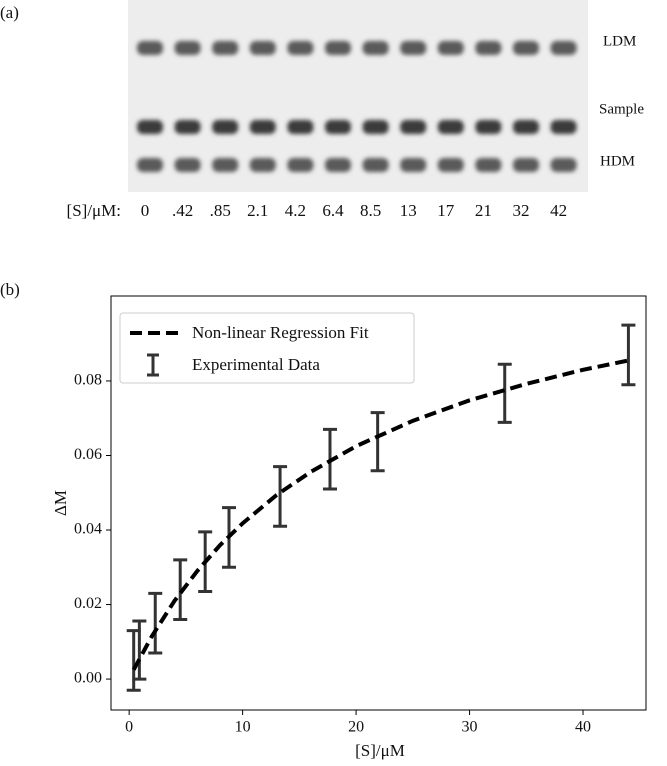  What do you see at coordinates (88, 529) in the screenshot?
I see `y-tick-label: 0.04` at bounding box center [88, 529].